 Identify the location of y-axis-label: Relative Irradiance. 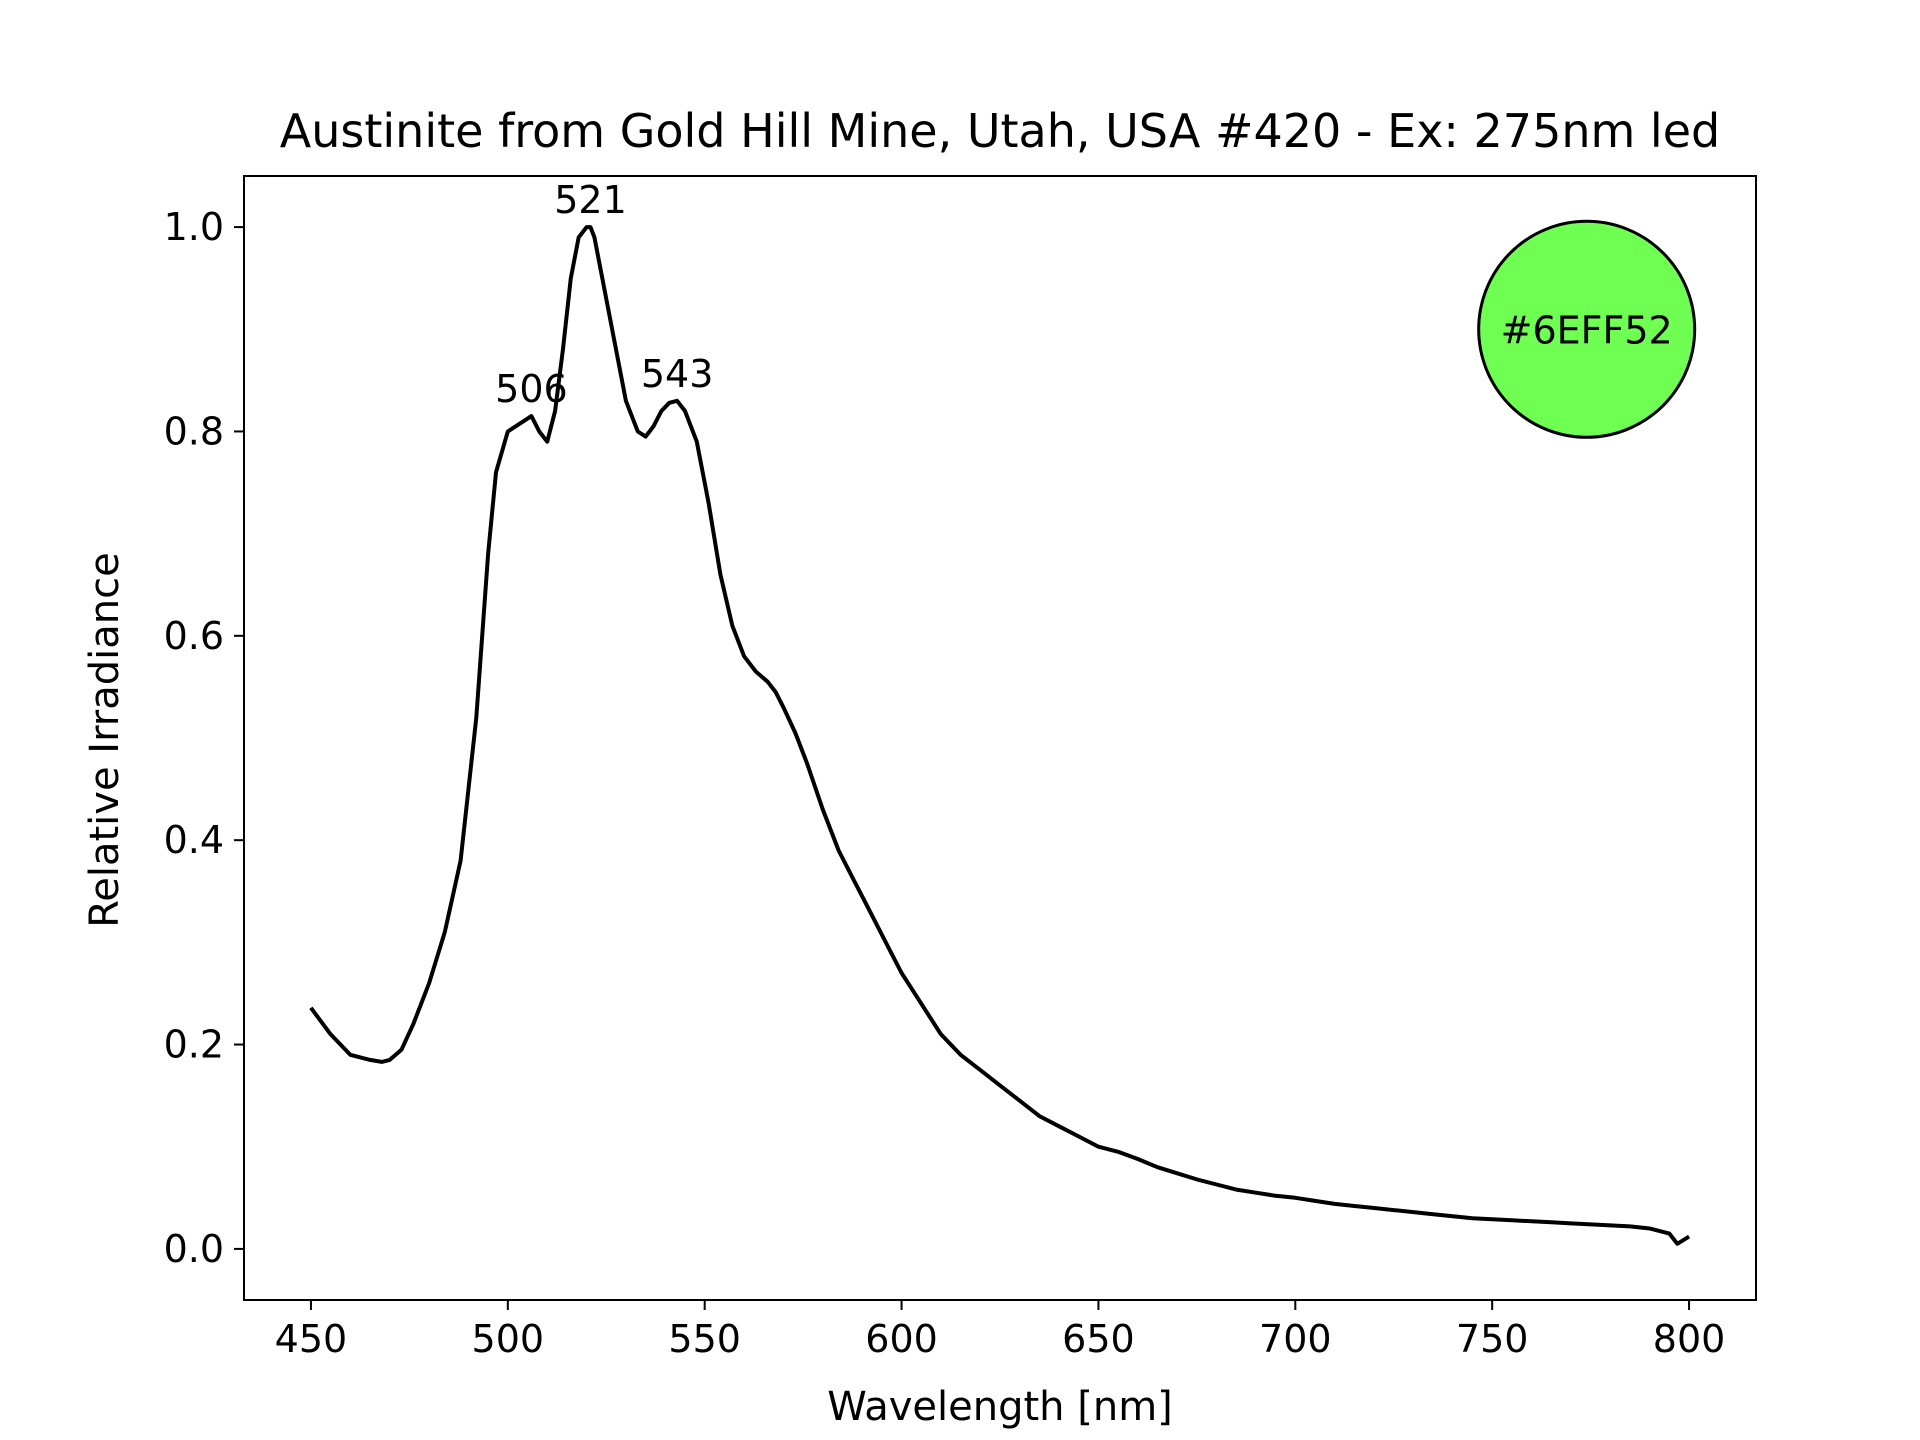
(105, 740).